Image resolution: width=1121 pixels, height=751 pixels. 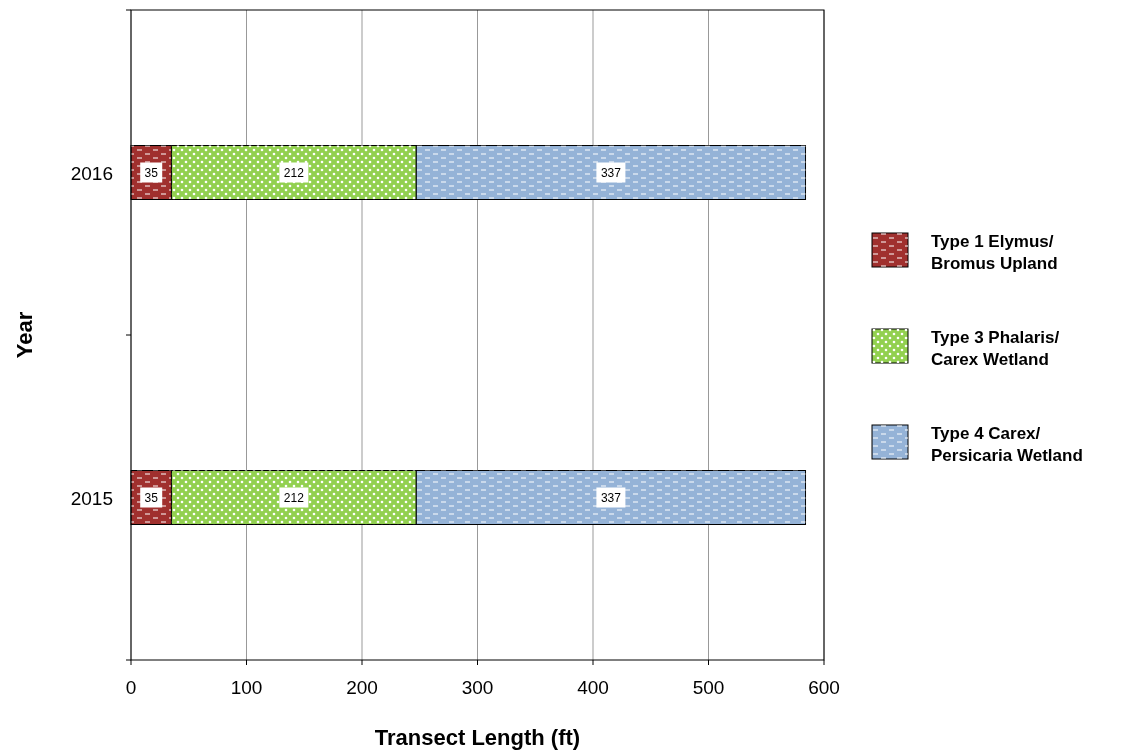 What do you see at coordinates (362, 687) in the screenshot?
I see `x-tick-label: 200` at bounding box center [362, 687].